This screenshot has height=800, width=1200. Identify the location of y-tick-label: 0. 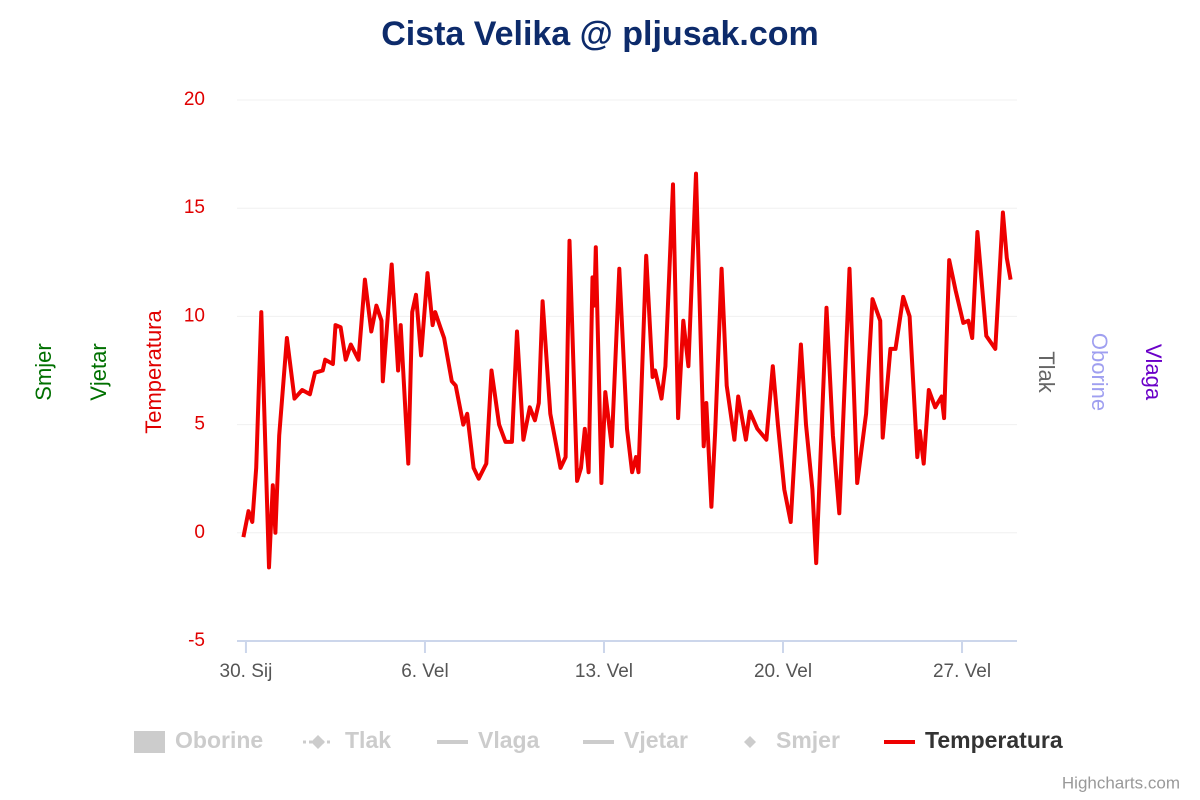
(199, 532).